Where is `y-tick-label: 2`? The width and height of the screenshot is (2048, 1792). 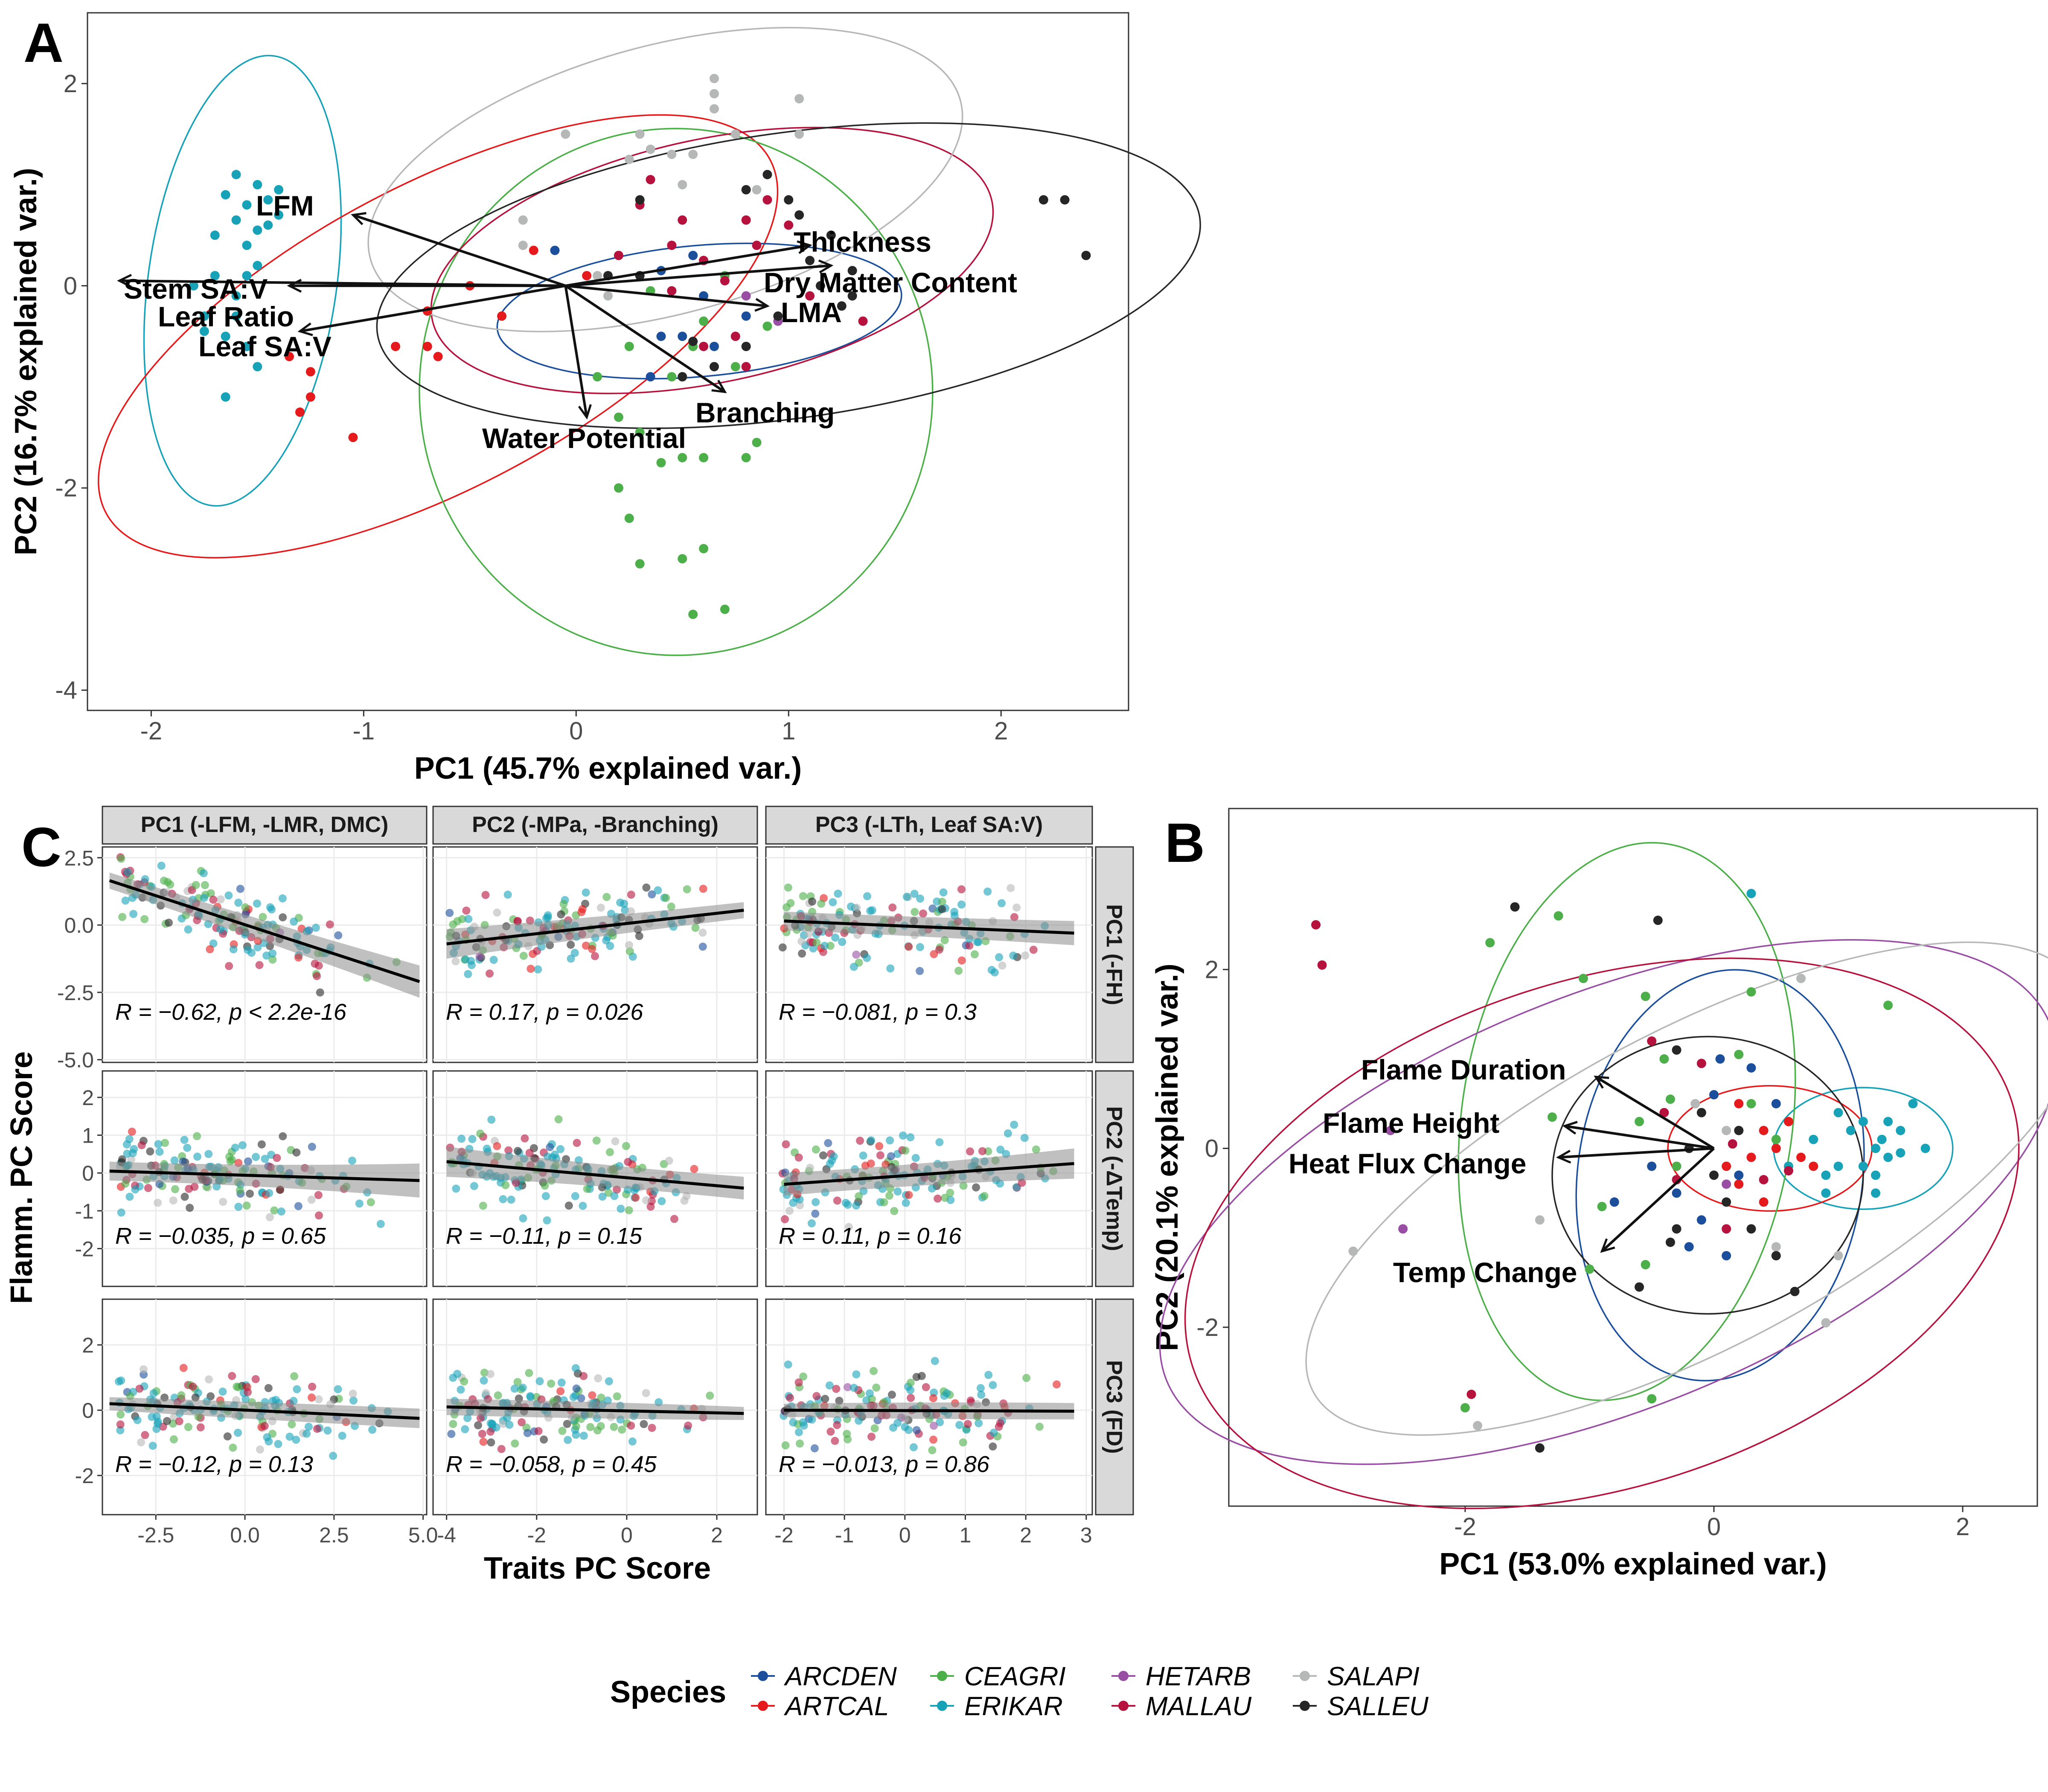 y-tick-label: 2 is located at coordinates (88, 1098).